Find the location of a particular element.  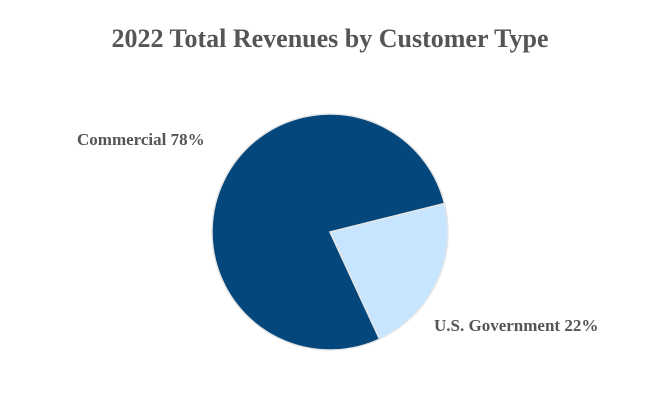

slice-label-commercial: Commercial 78% is located at coordinates (141, 139).